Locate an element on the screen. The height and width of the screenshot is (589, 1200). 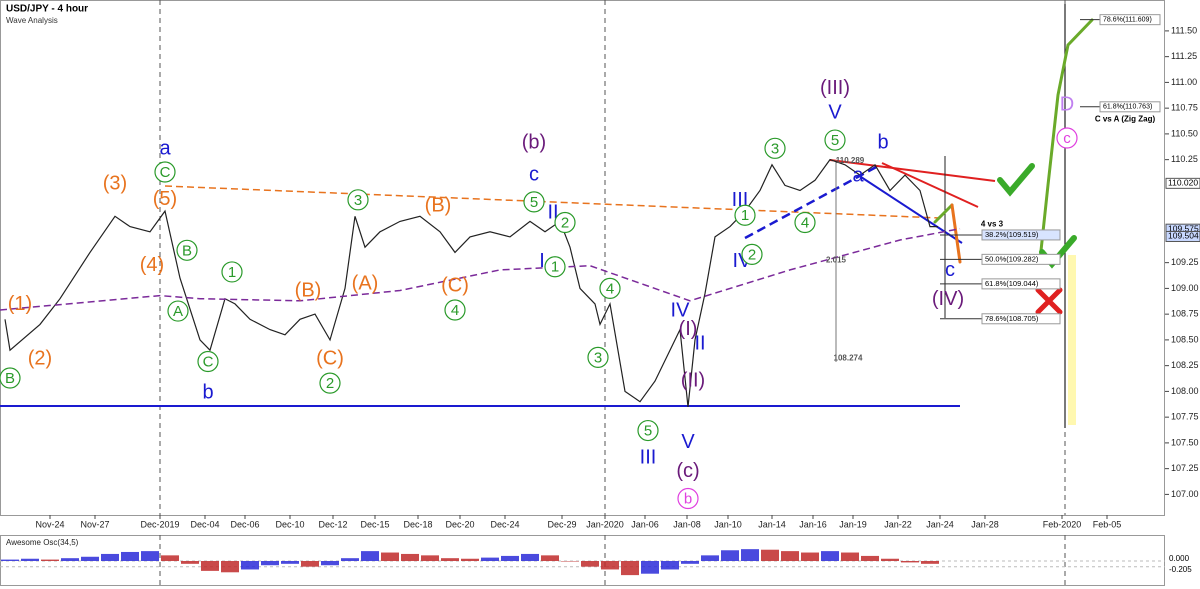
y-tick-label: 107.75 is located at coordinates (1185, 417).